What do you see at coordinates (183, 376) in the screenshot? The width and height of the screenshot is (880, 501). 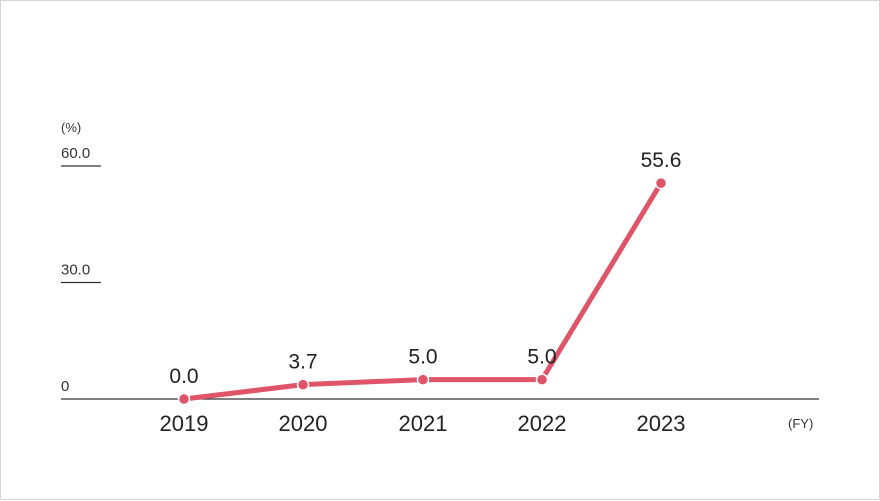 I see `data-label: 0.0` at bounding box center [183, 376].